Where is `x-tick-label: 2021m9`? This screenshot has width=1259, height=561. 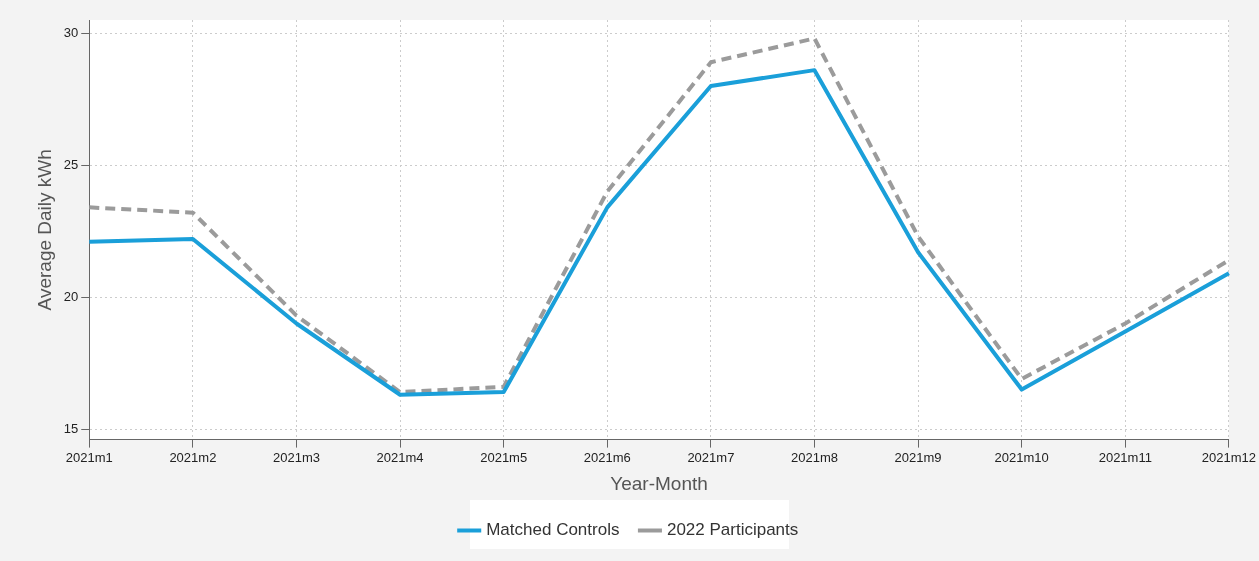
x-tick-label: 2021m9 is located at coordinates (918, 457).